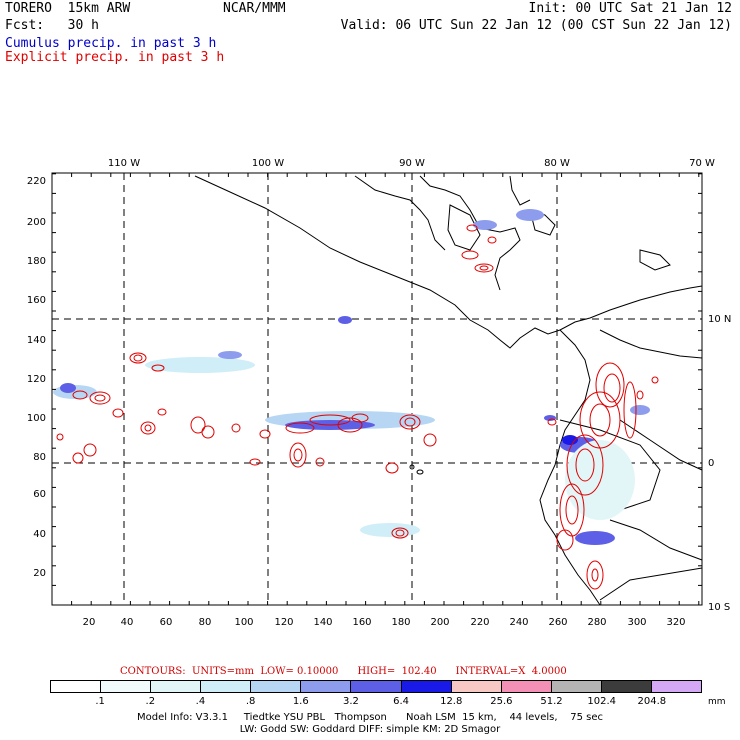 Image resolution: width=740 pixels, height=740 pixels. I want to click on colorbar-label: 102.4, so click(602, 701).